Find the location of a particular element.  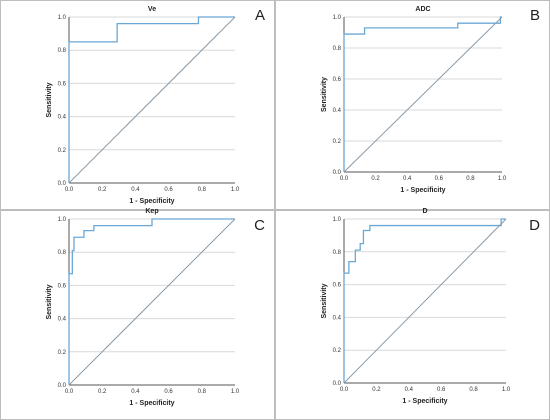

chart-title: ADC is located at coordinates (422, 9).